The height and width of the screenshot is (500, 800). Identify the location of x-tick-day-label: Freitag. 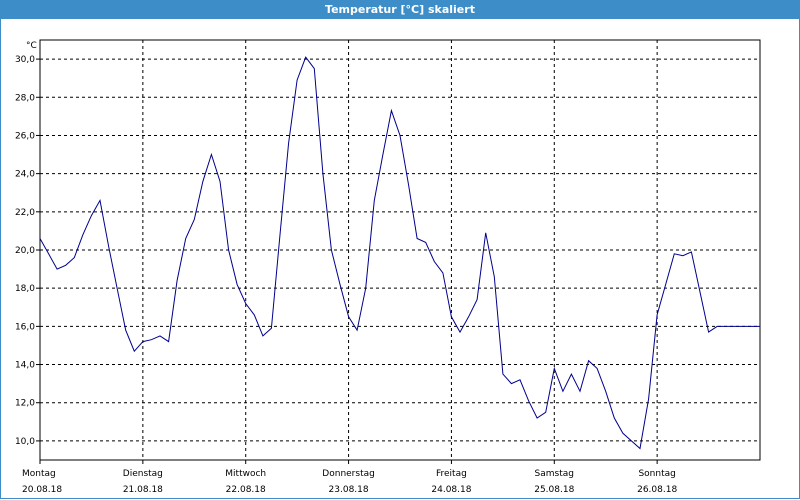
(451, 474).